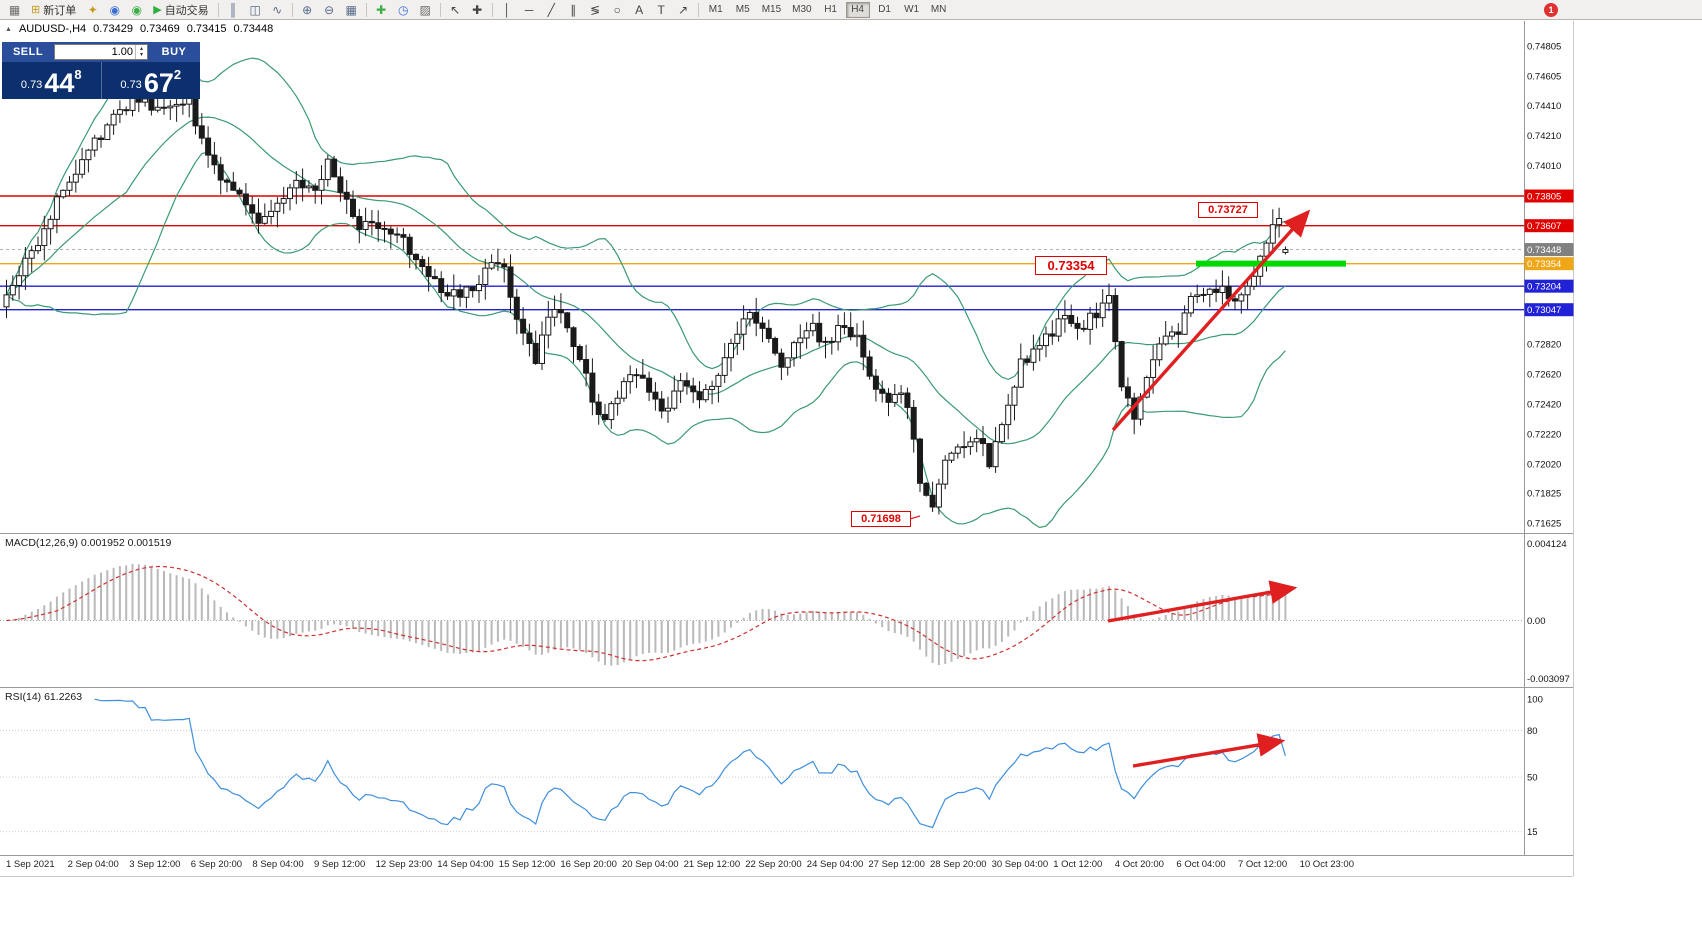  Describe the element at coordinates (307, 9) in the screenshot. I see `zoom-in-button: ⊕` at that location.